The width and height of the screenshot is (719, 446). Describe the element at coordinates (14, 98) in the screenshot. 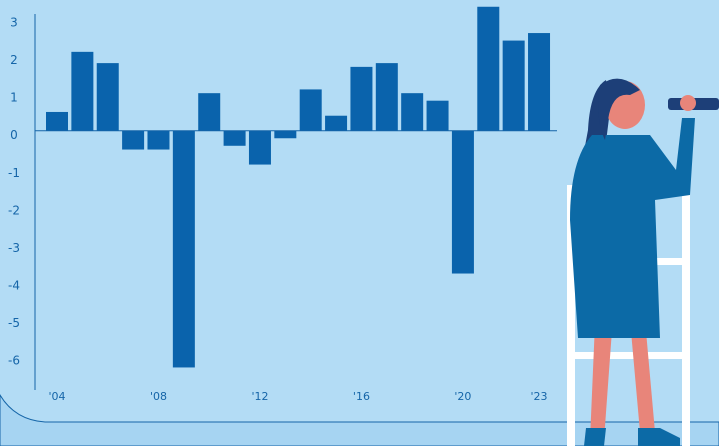

I see `y-tick-label: 1` at that location.